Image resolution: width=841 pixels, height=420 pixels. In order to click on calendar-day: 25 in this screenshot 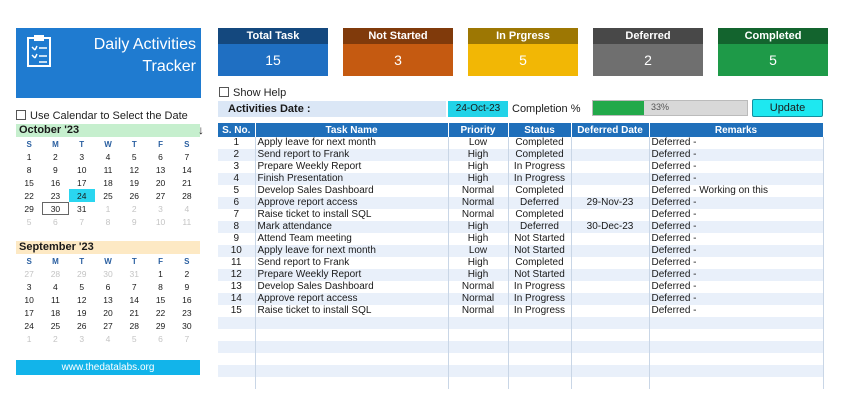, I will do `click(55, 325)`.